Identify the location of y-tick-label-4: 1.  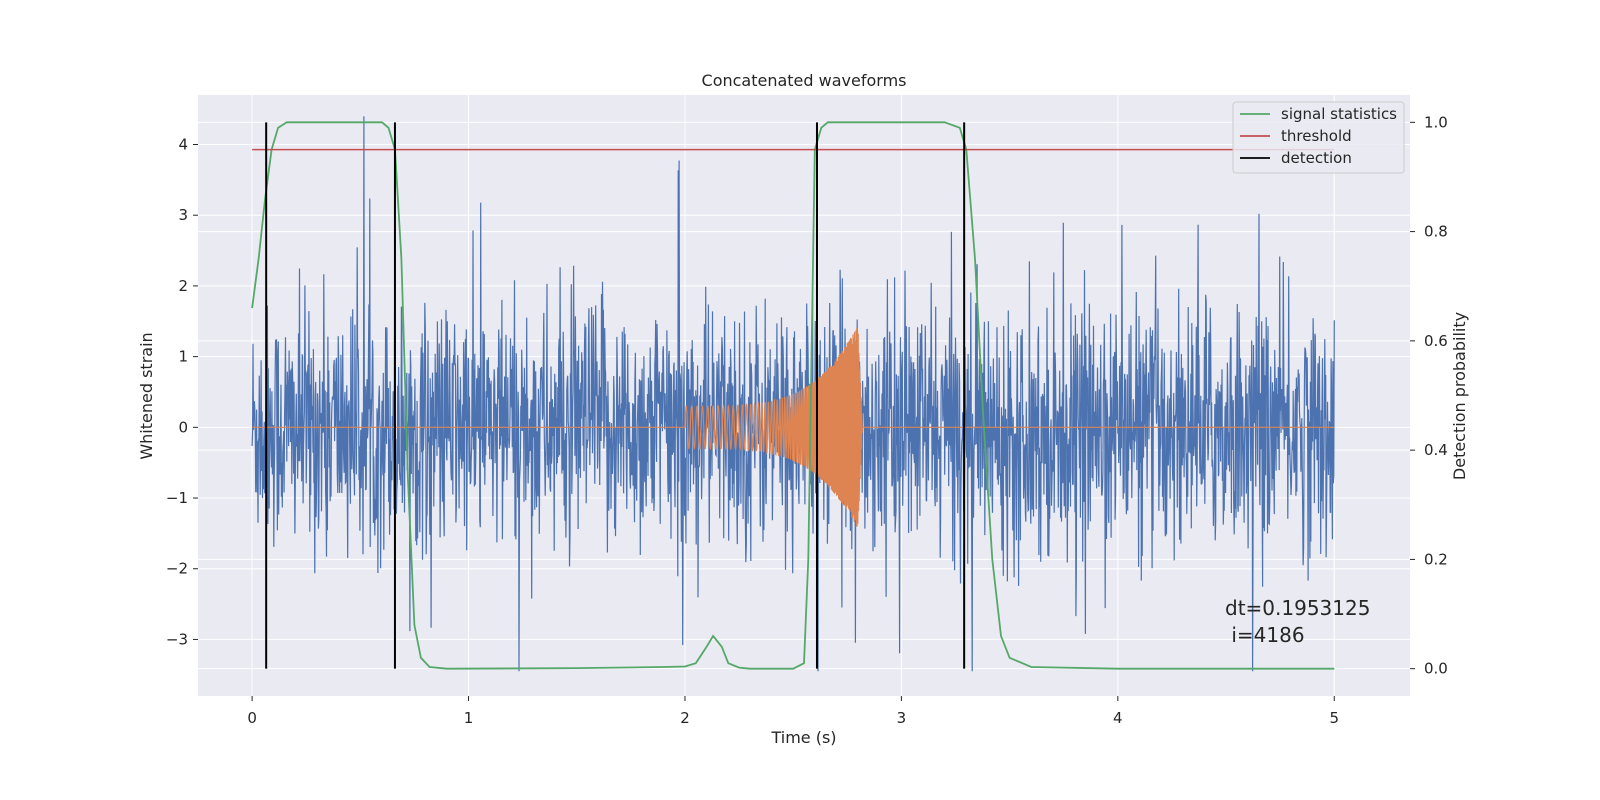
(183, 357).